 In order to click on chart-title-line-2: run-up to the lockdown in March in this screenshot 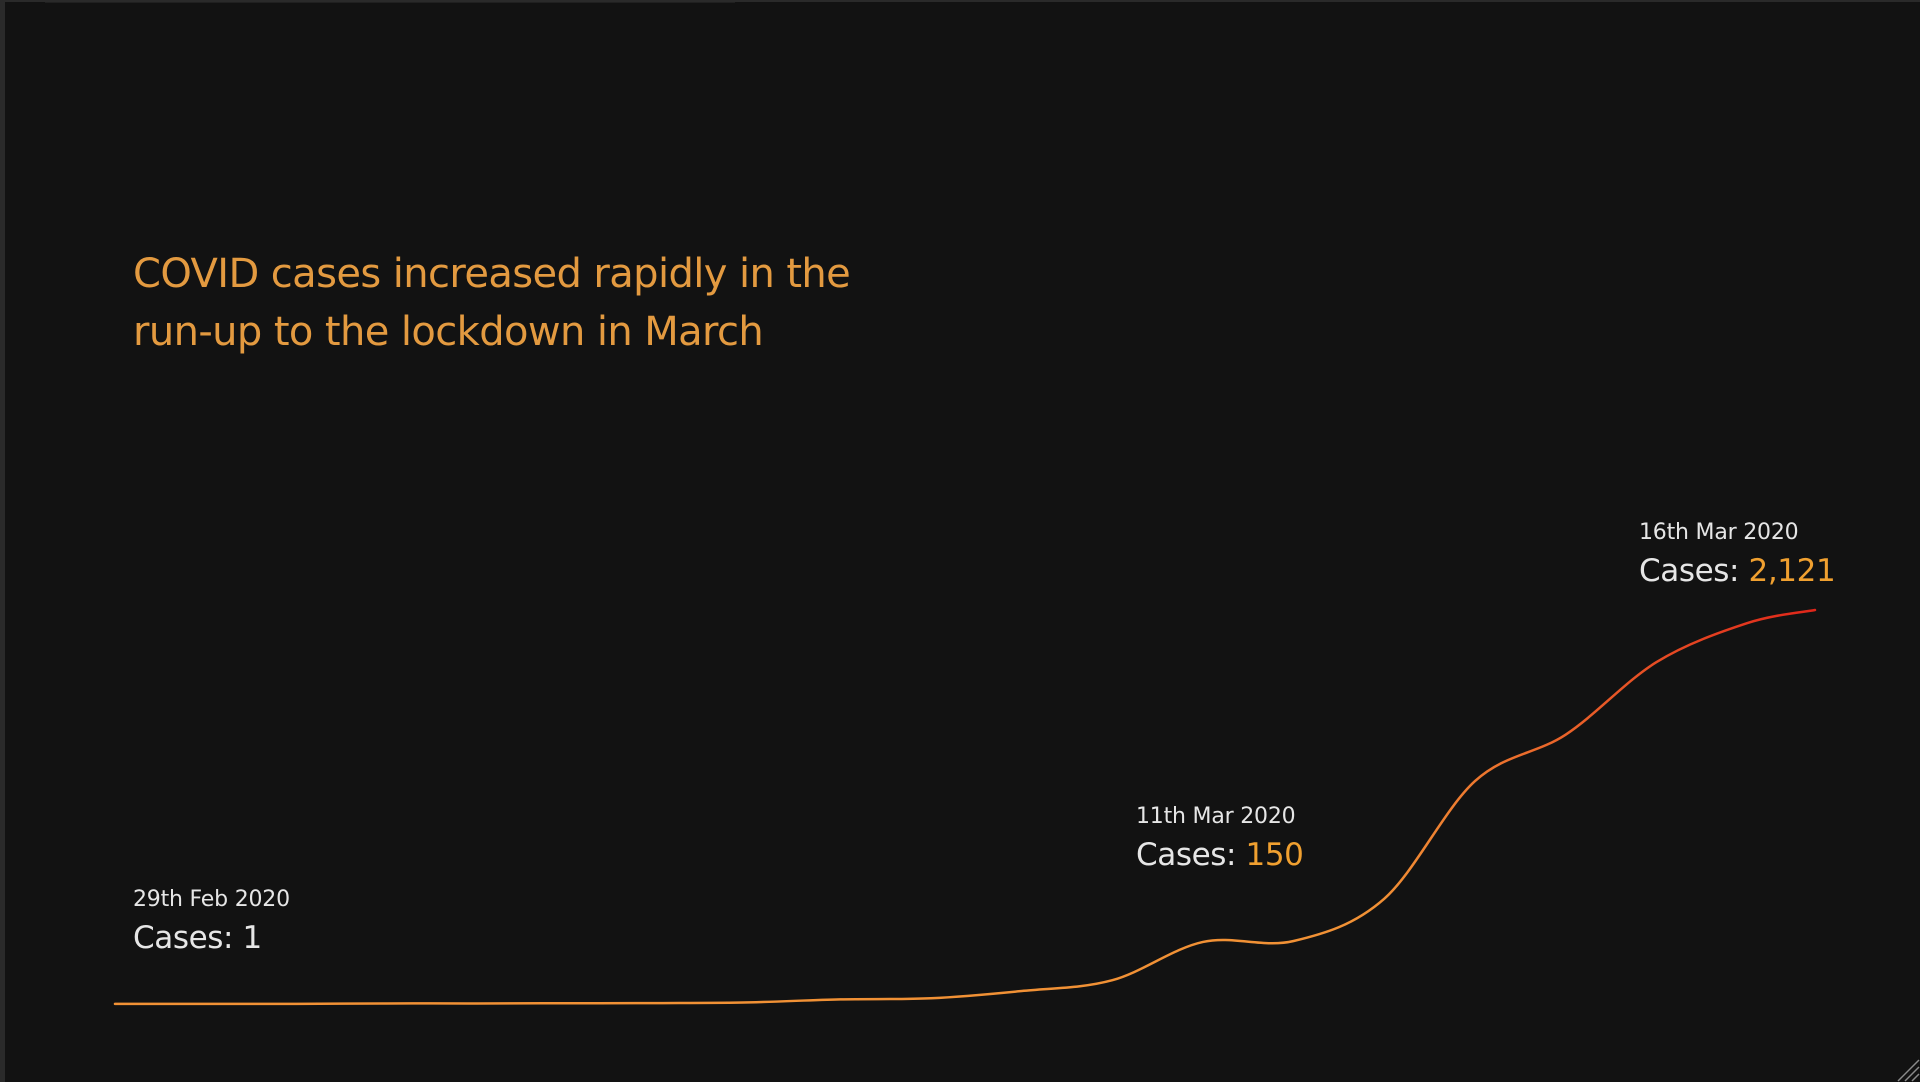, I will do `click(448, 332)`.